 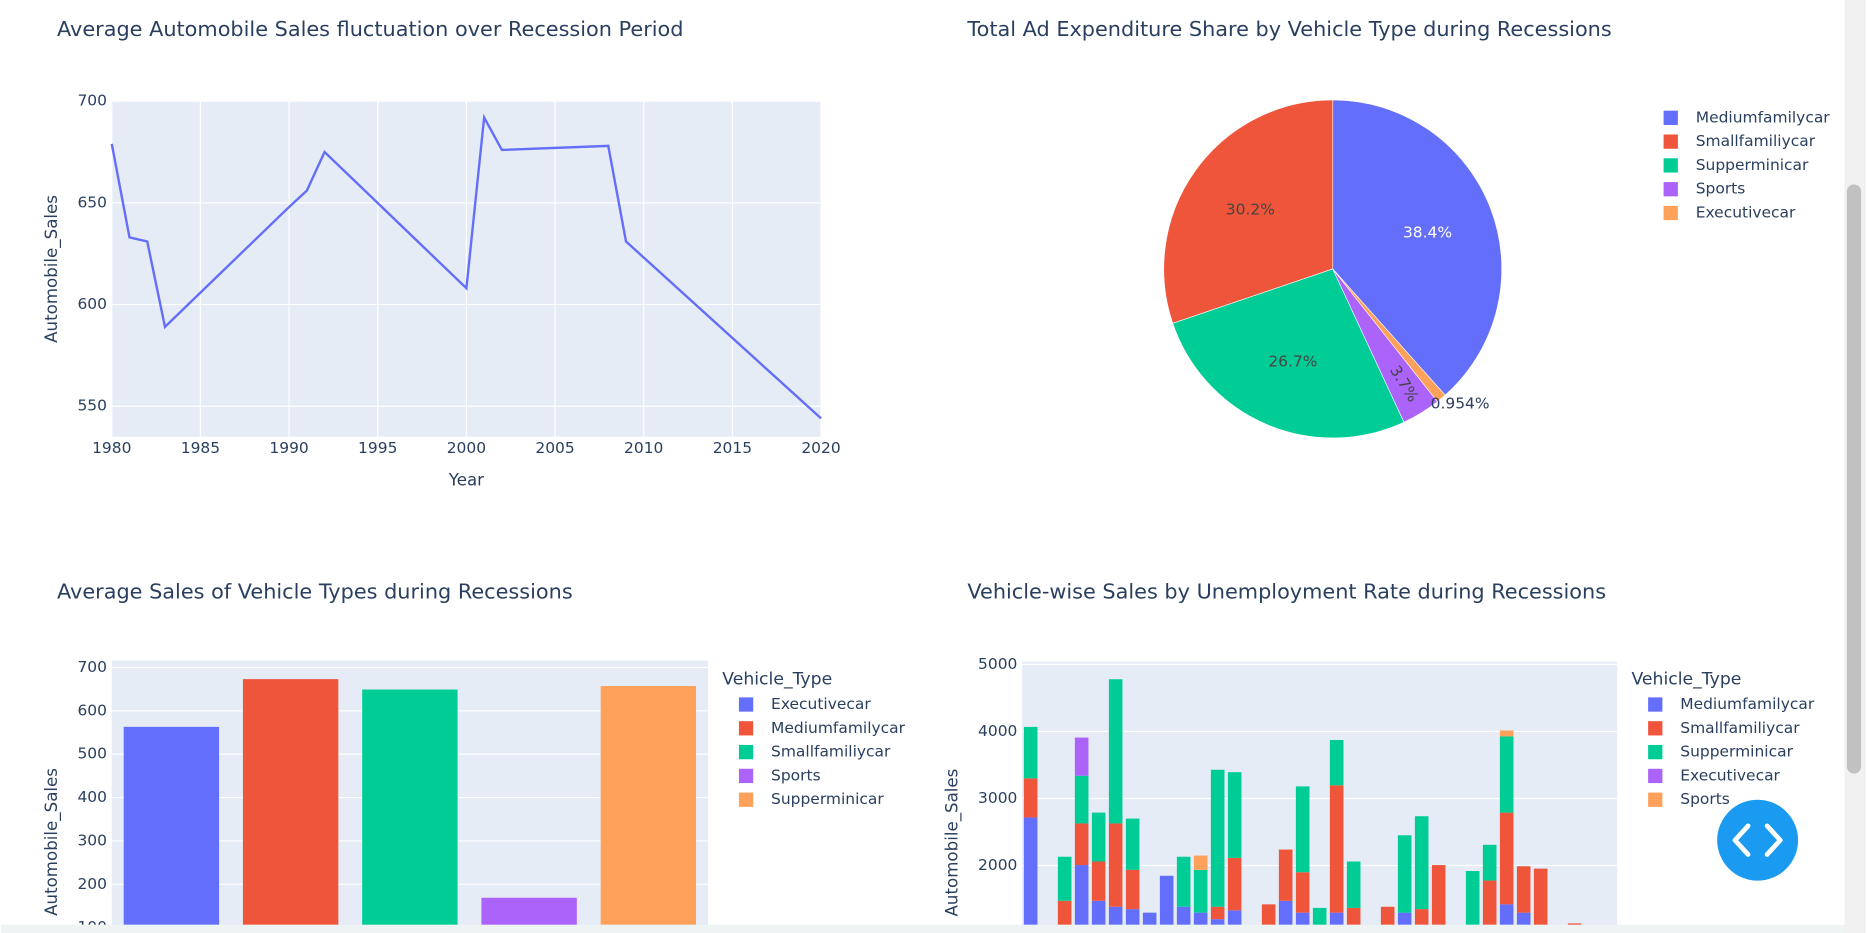 I want to click on bottom-bar, so click(x=923, y=928).